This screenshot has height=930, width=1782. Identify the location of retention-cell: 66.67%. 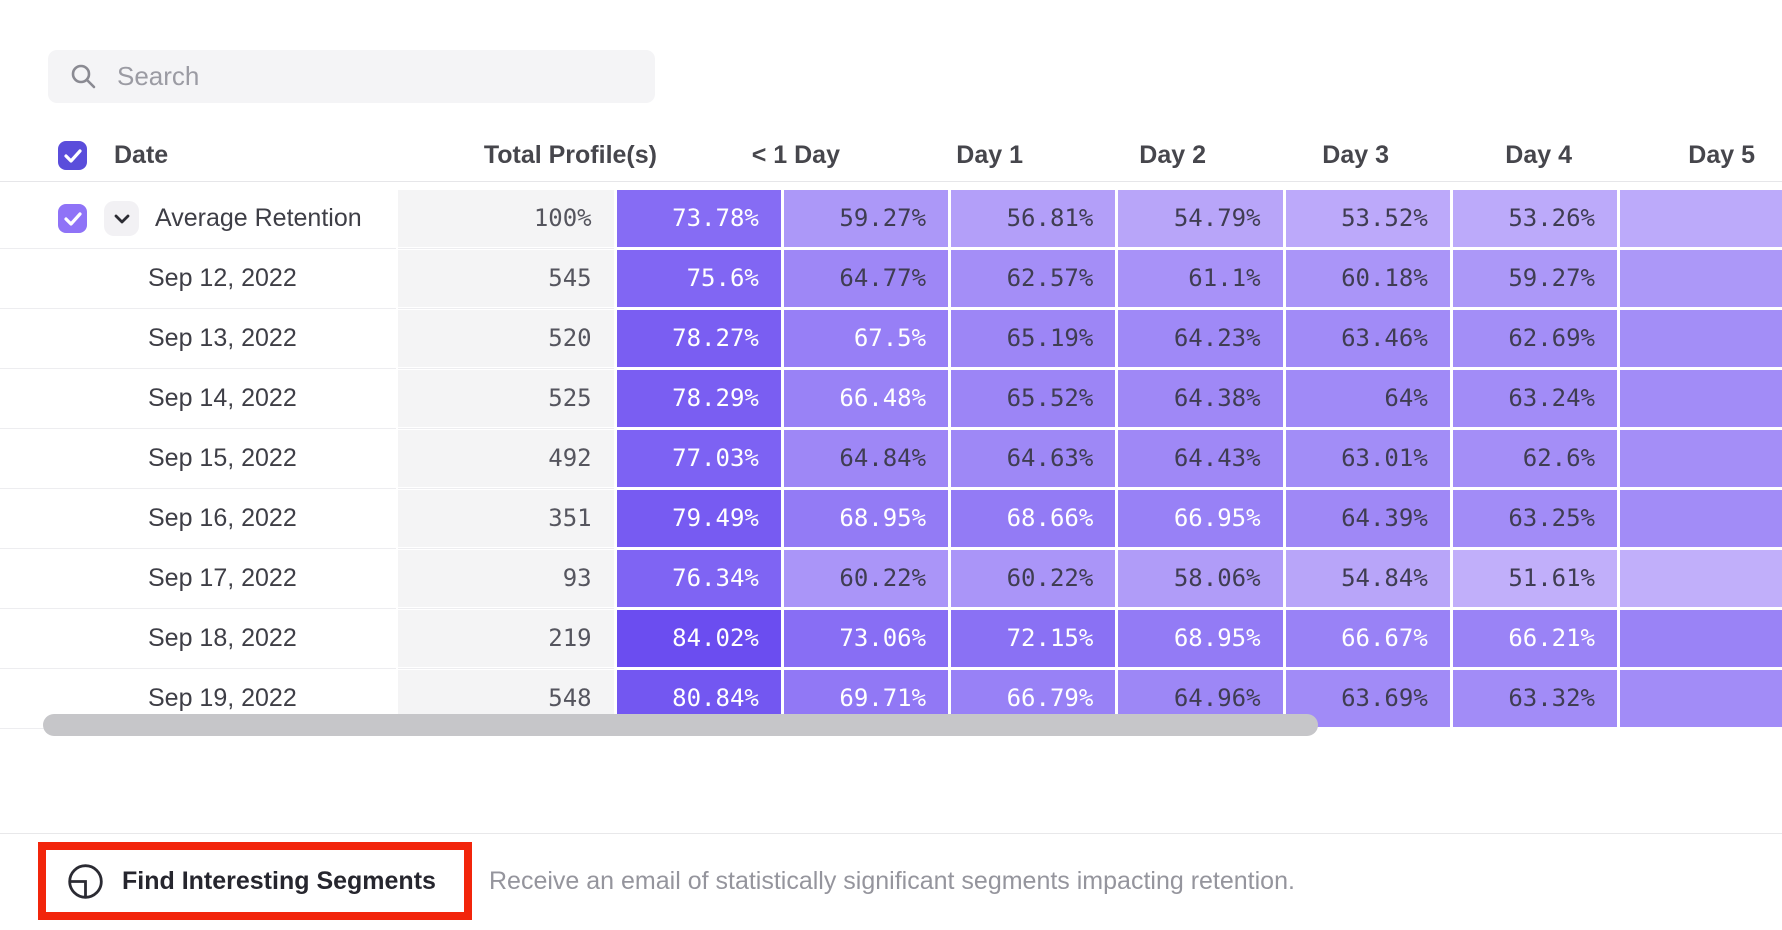
(1367, 638).